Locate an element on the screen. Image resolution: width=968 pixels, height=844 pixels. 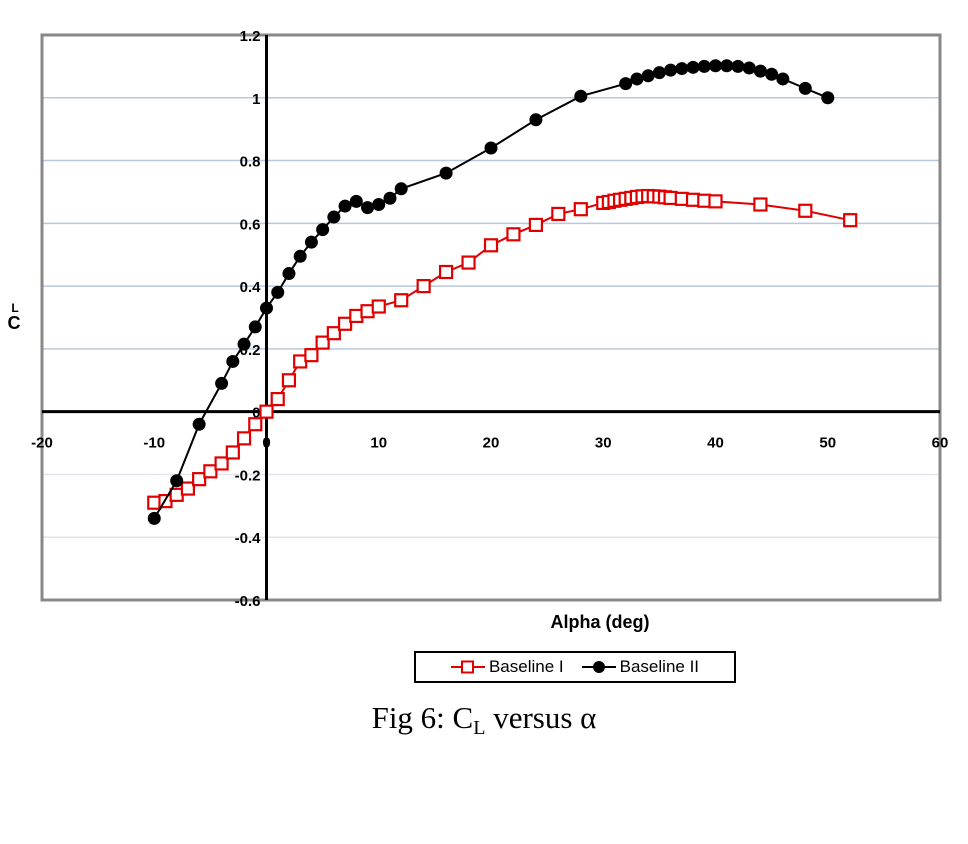
y-axis-title: C L is located at coordinates (14, 317).